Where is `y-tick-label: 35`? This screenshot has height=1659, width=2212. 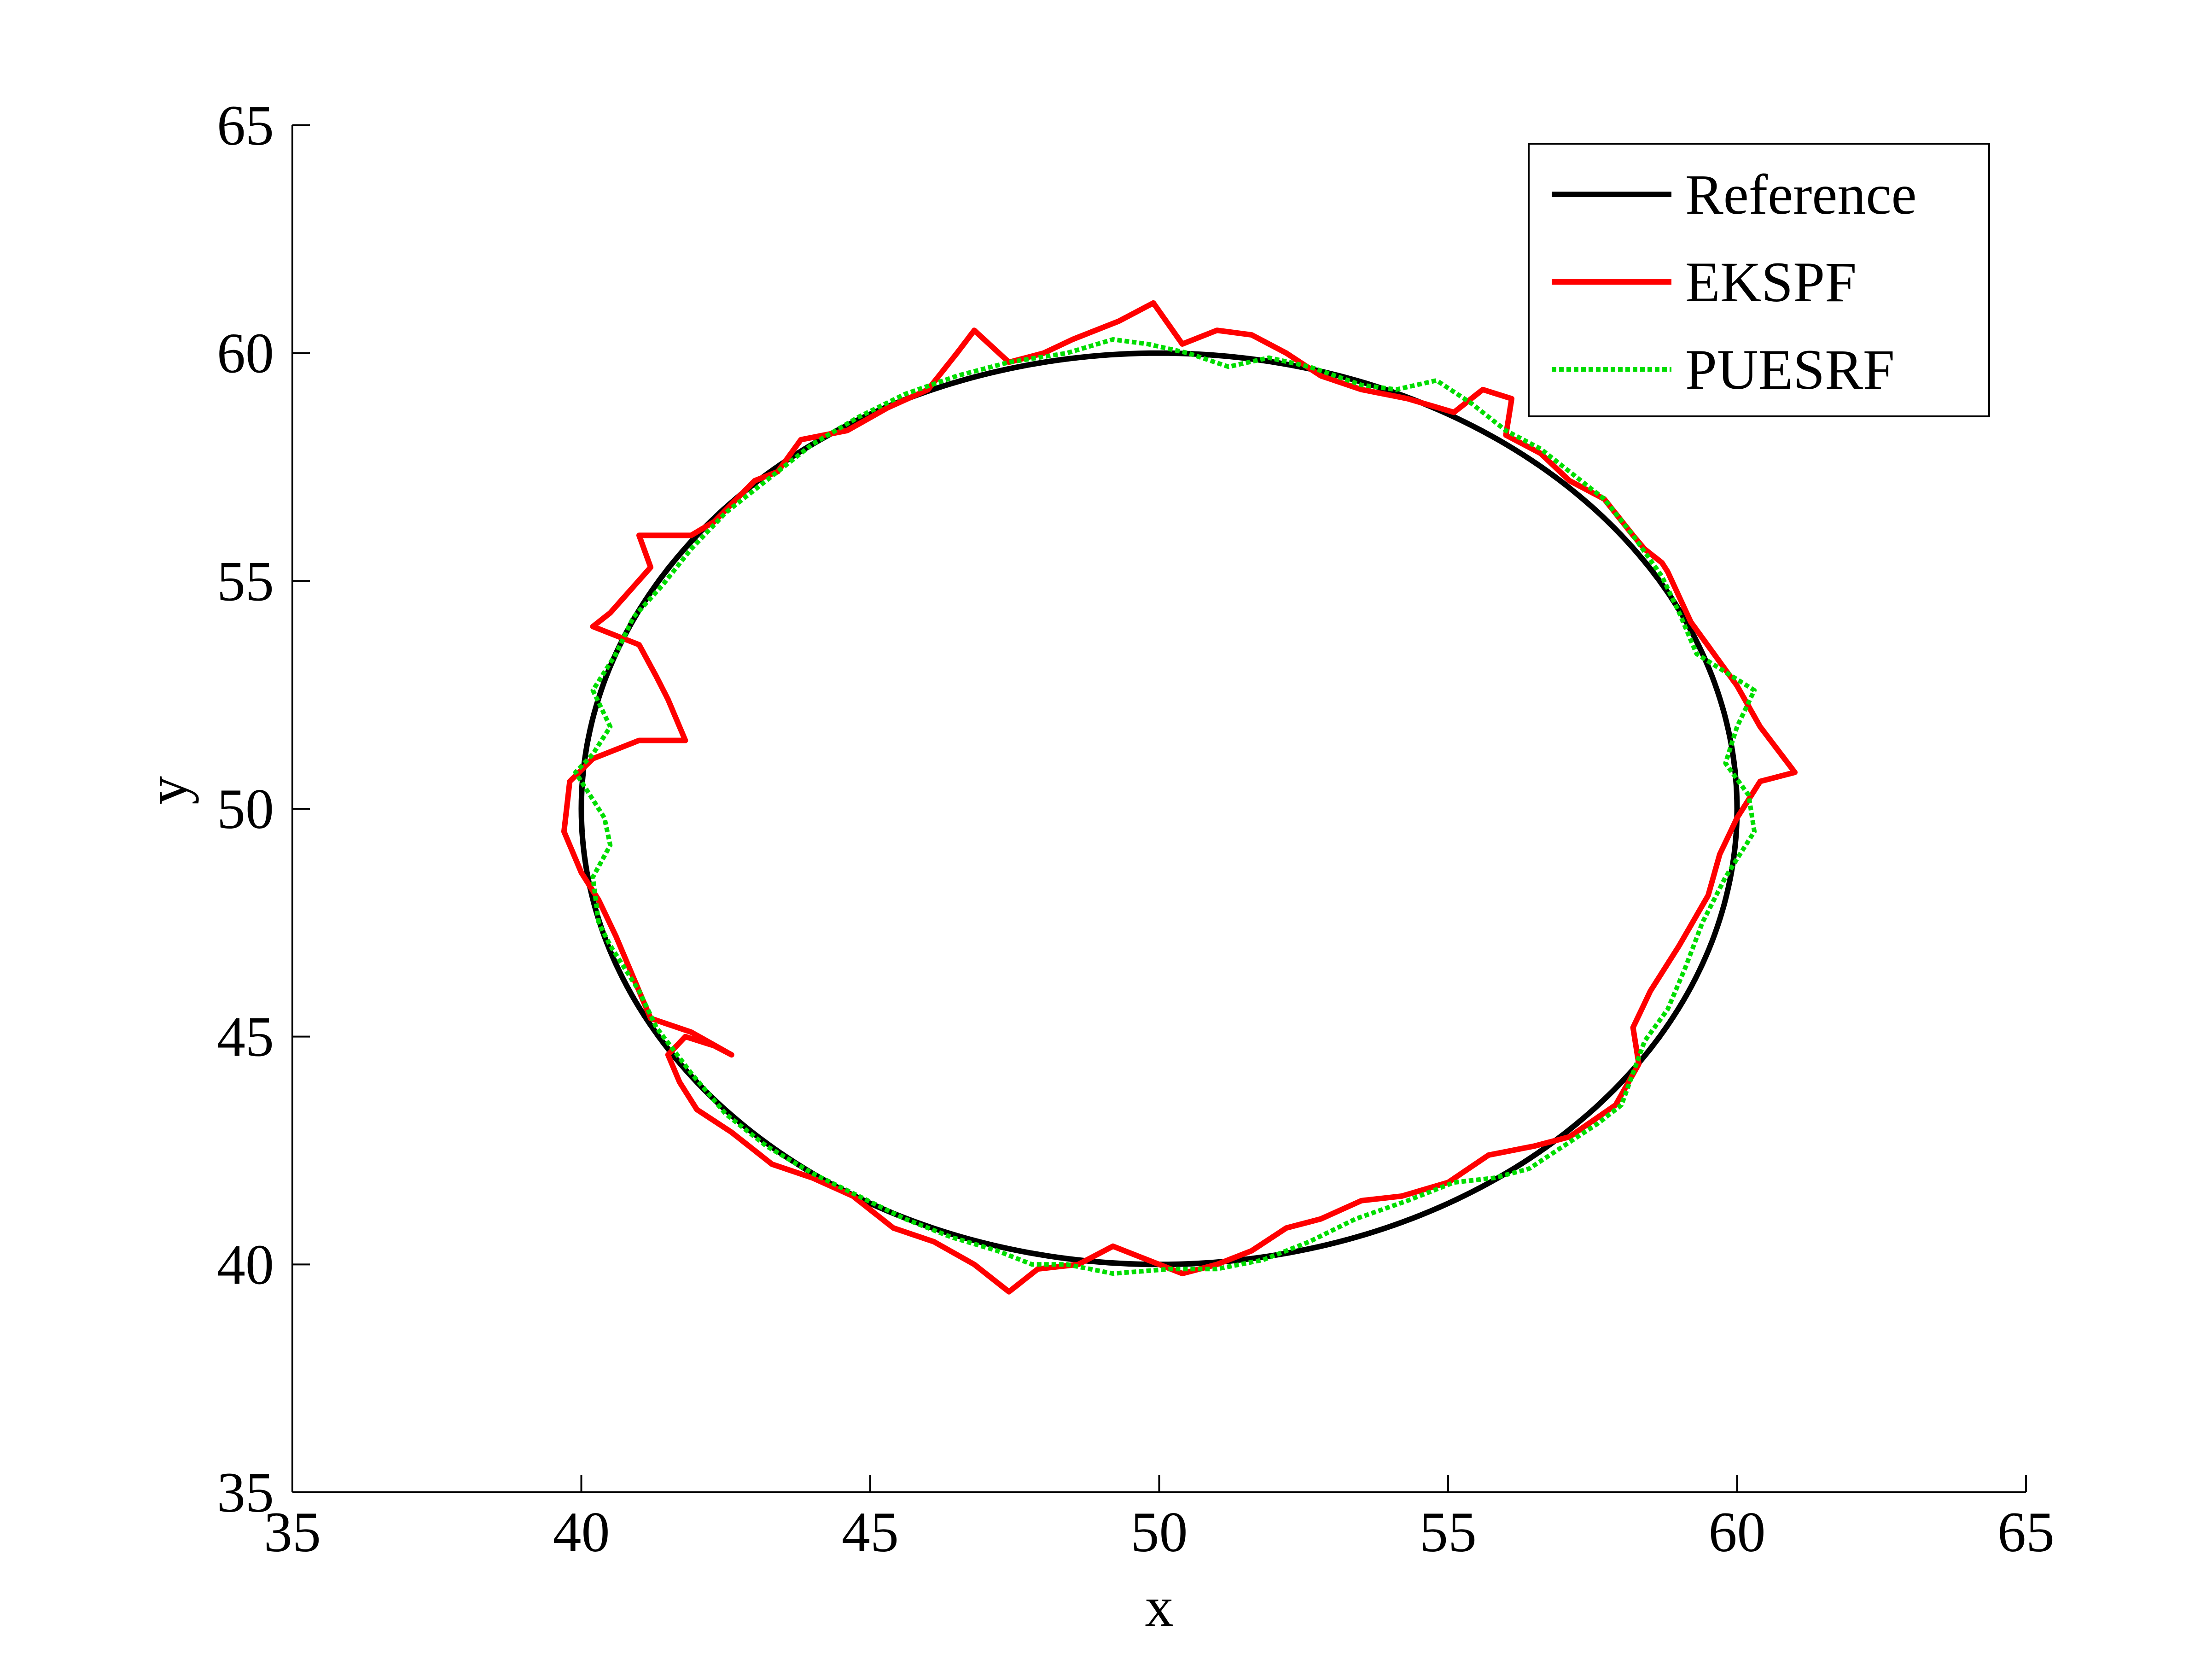 y-tick-label: 35 is located at coordinates (246, 1492).